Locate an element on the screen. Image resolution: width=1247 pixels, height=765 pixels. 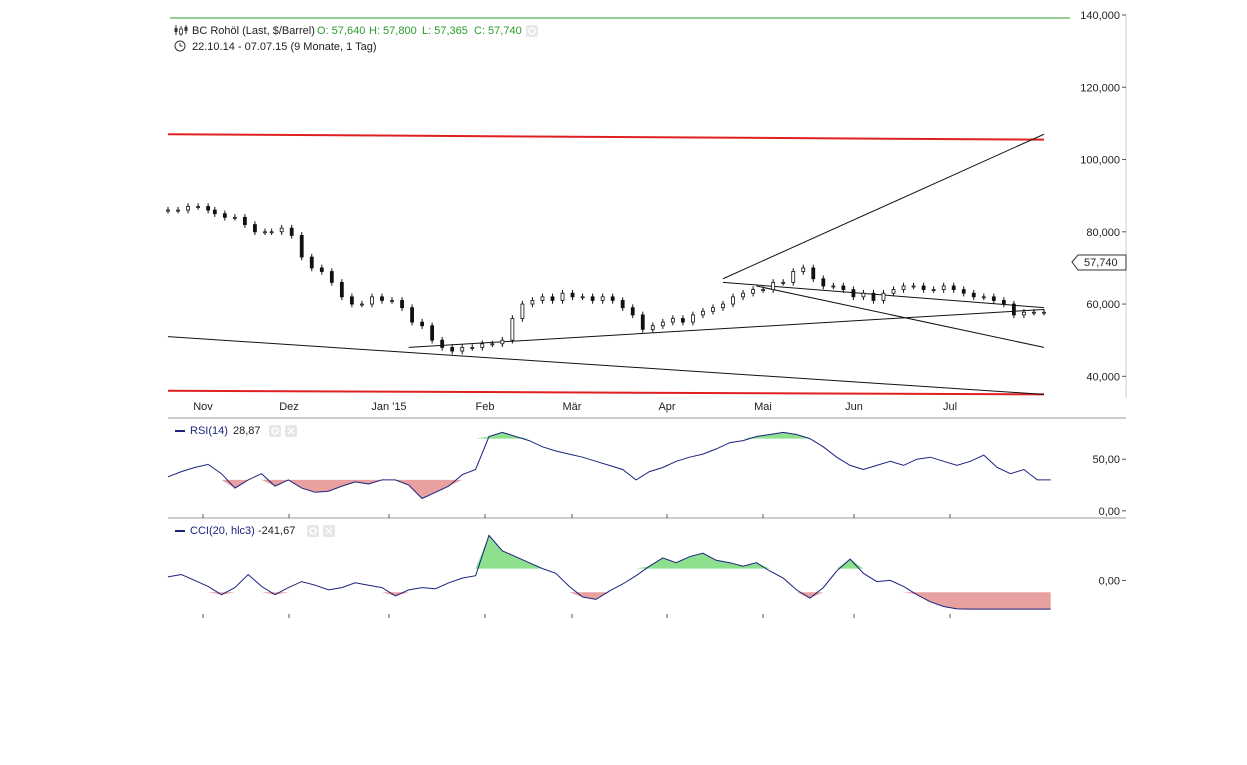
price-y-tick-label: 40,000 is located at coordinates (1103, 377).